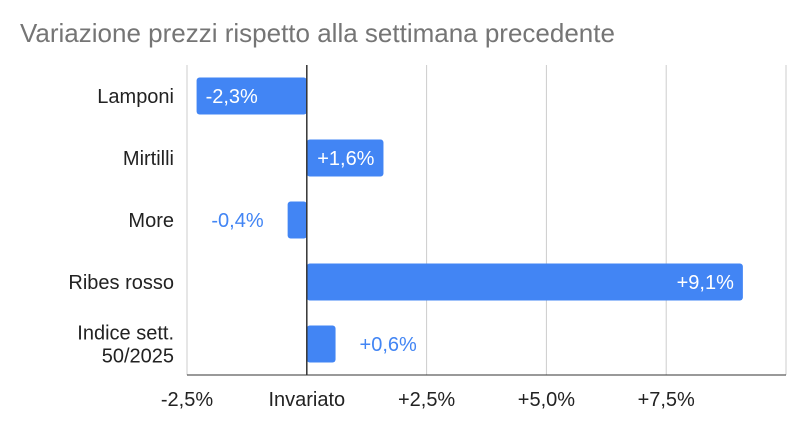 Image resolution: width=807 pixels, height=432 pixels. What do you see at coordinates (237, 221) in the screenshot?
I see `data-label-2: -0,4%` at bounding box center [237, 221].